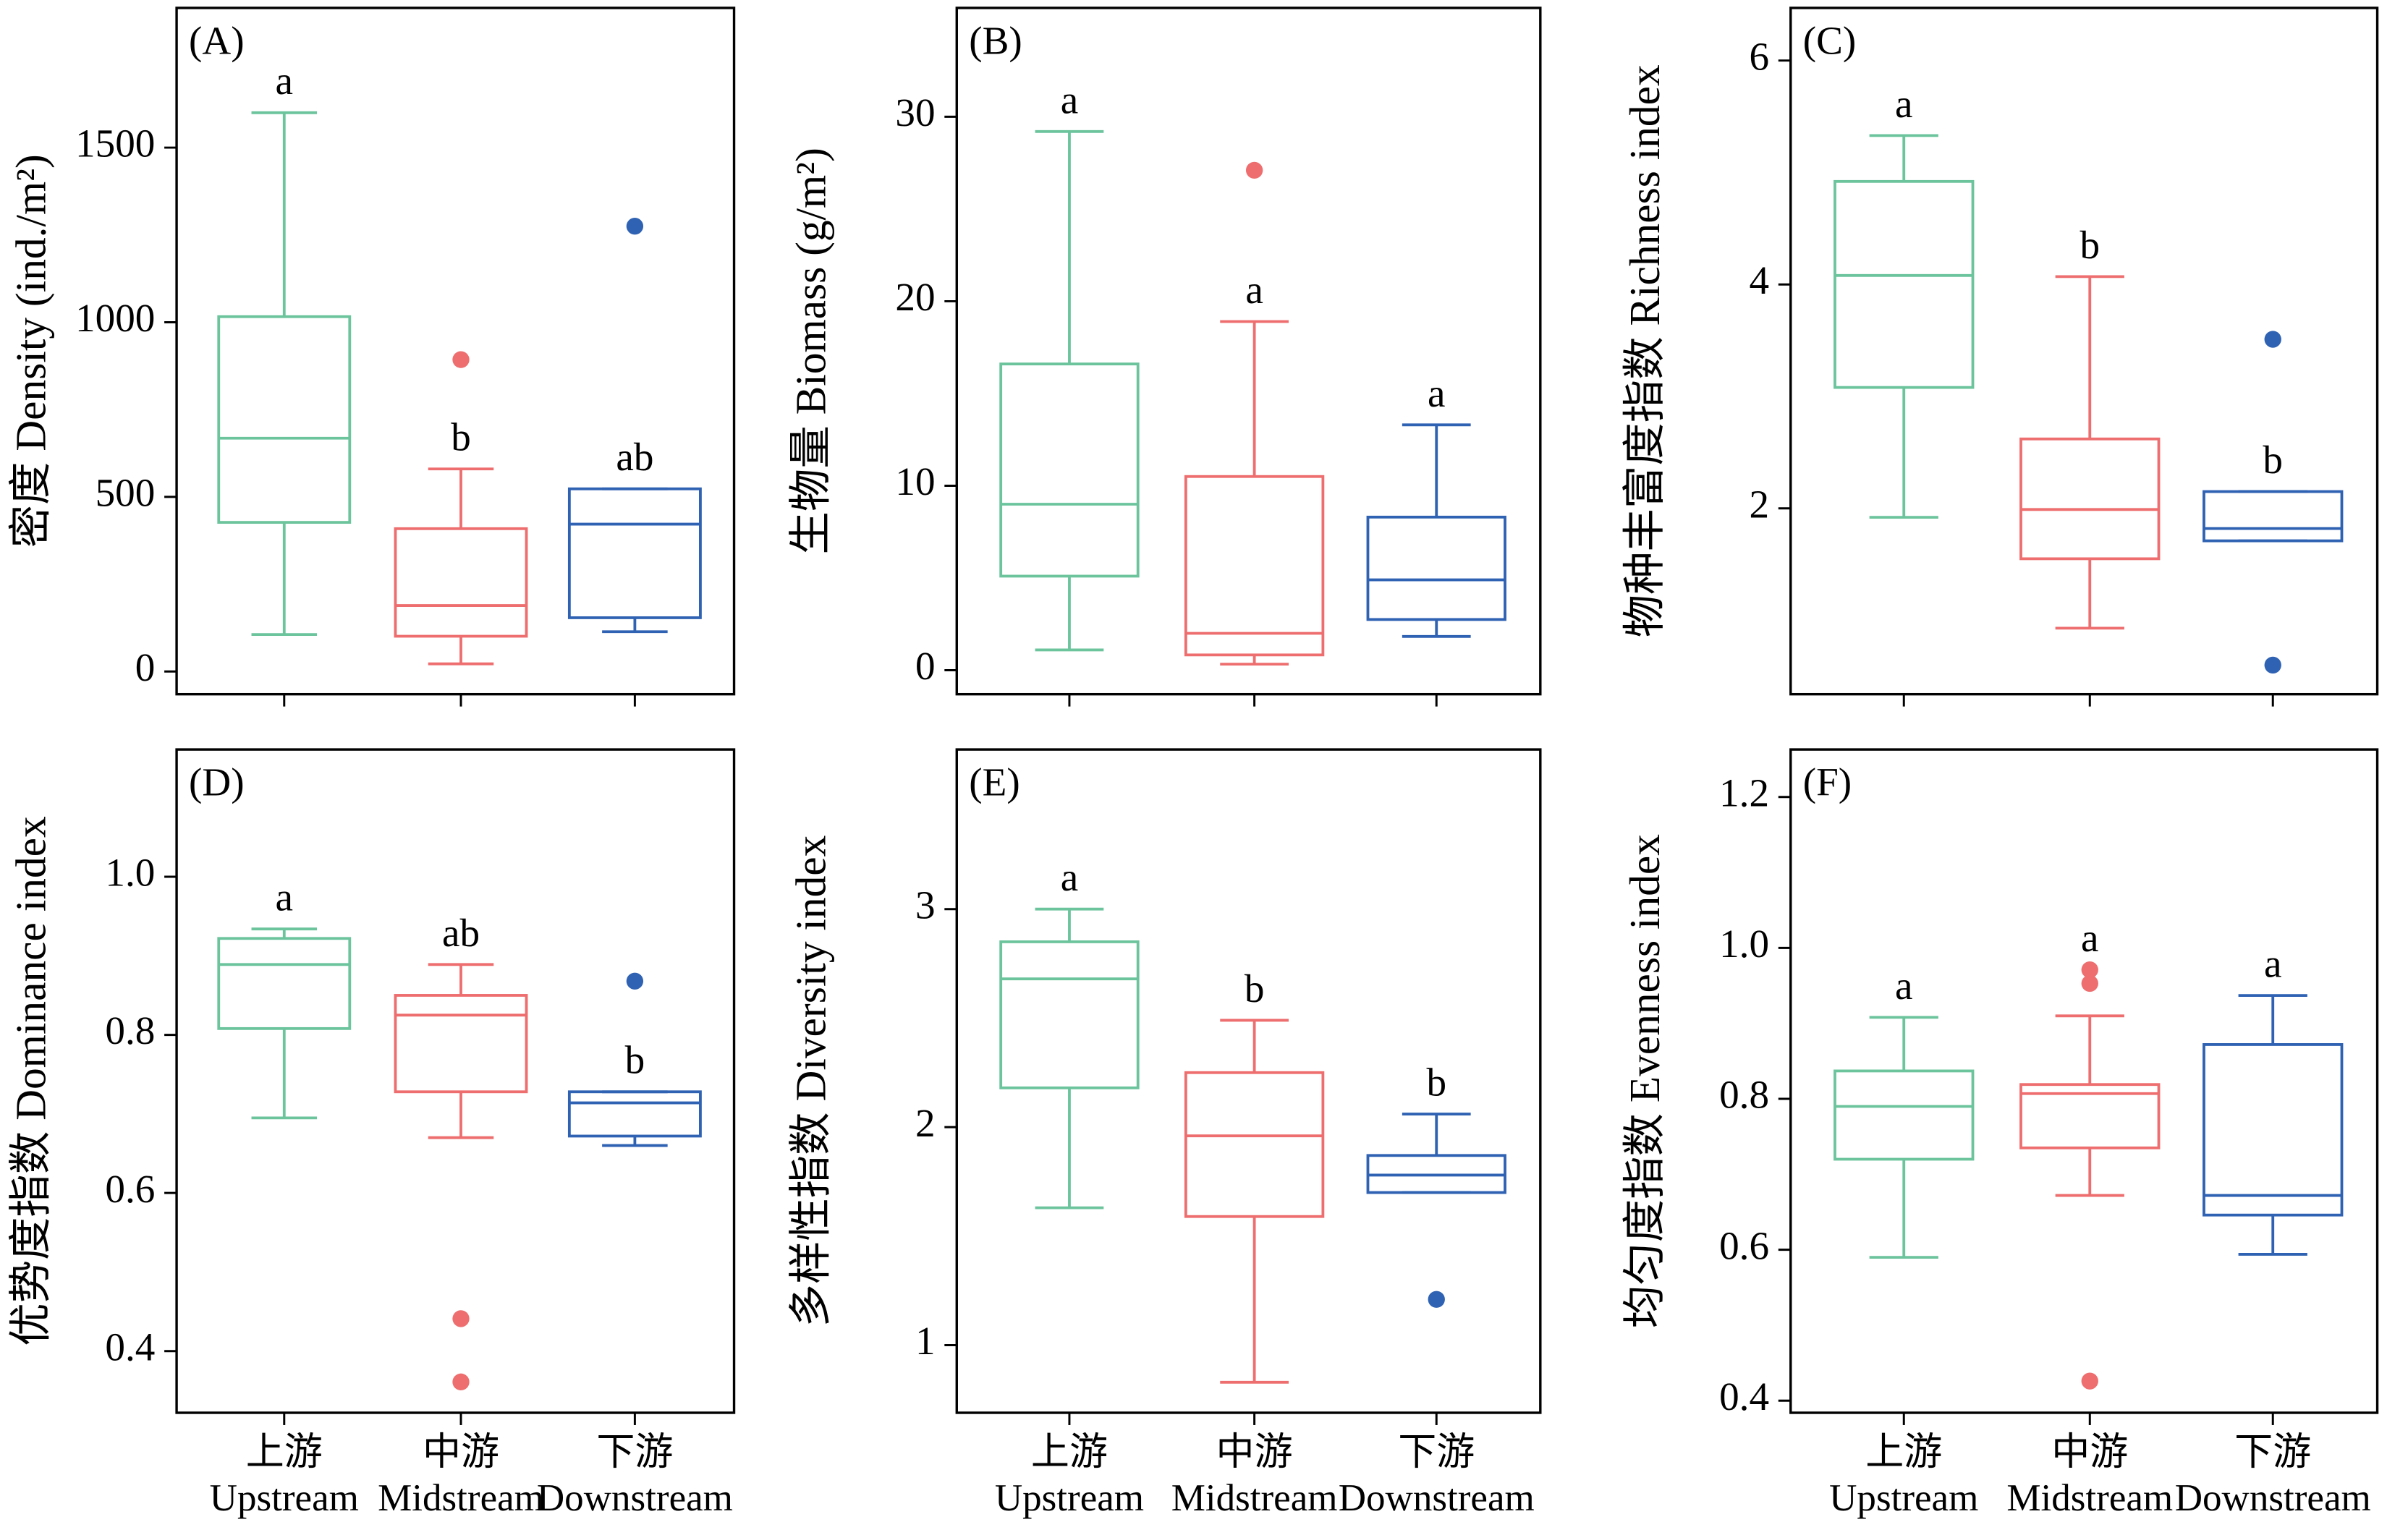 This screenshot has width=2408, height=1522. I want to click on panel-title: (F), so click(1827, 782).